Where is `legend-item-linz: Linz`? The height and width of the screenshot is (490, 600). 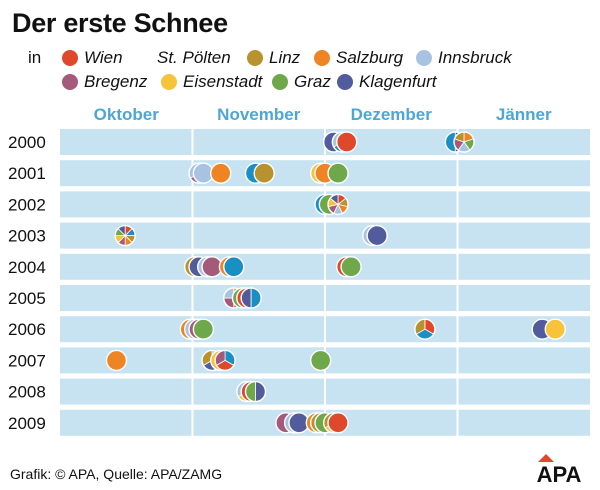 legend-item-linz: Linz is located at coordinates (273, 58).